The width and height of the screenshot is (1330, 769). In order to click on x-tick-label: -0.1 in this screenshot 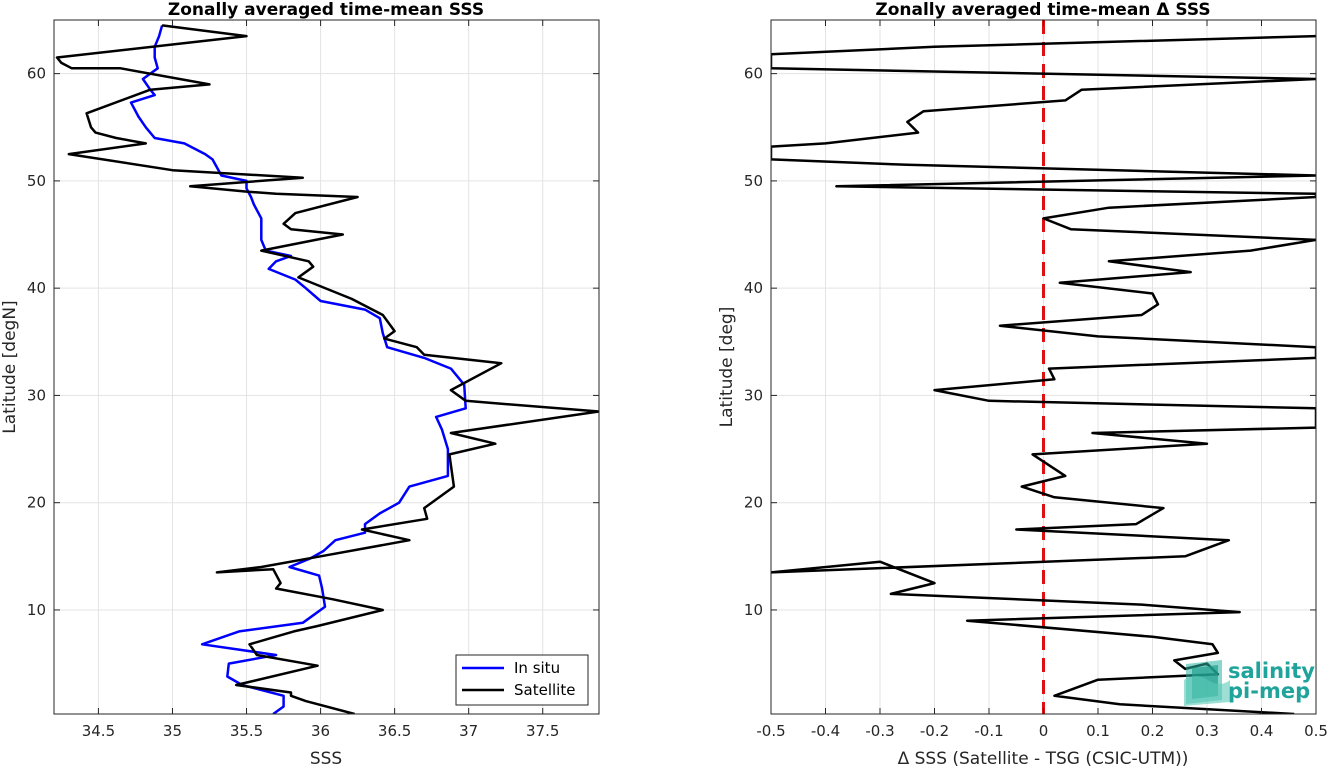, I will do `click(988, 731)`.